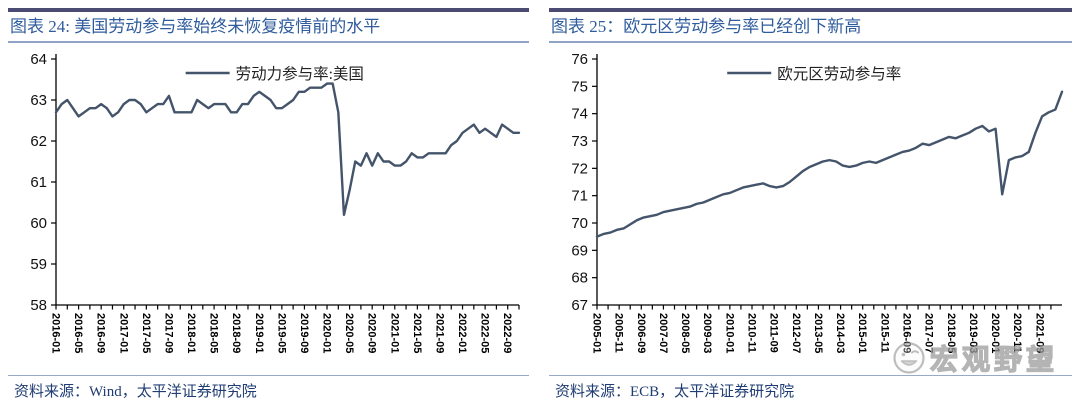 Image resolution: width=1080 pixels, height=417 pixels. Describe the element at coordinates (394, 333) in the screenshot. I see `x-tick-label: 2021-01` at that location.